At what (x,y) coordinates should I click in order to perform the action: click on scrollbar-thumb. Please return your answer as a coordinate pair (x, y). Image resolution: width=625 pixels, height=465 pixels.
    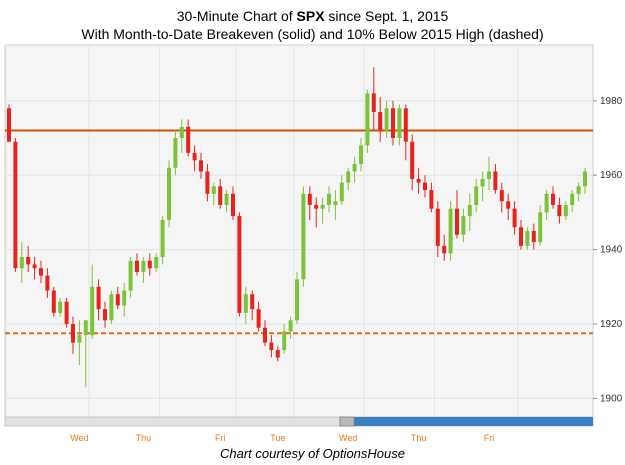
    Looking at the image, I should click on (466, 421).